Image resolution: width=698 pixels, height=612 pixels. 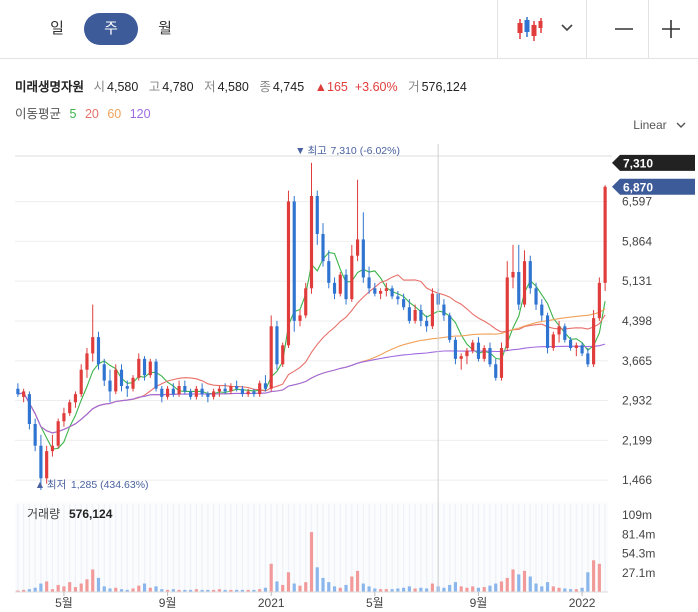 What do you see at coordinates (671, 29) in the screenshot?
I see `zoom-in-button` at bounding box center [671, 29].